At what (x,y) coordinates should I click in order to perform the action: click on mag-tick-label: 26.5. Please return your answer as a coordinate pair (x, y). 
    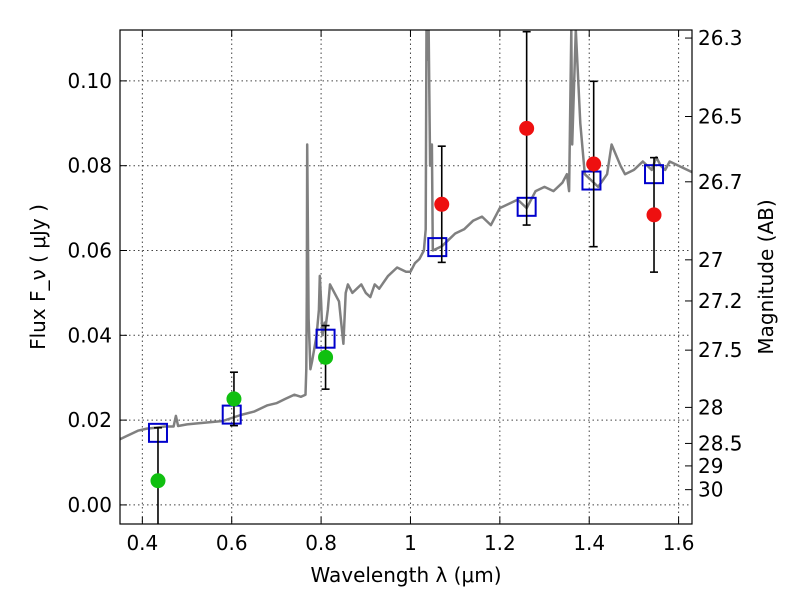
    Looking at the image, I should click on (720, 117).